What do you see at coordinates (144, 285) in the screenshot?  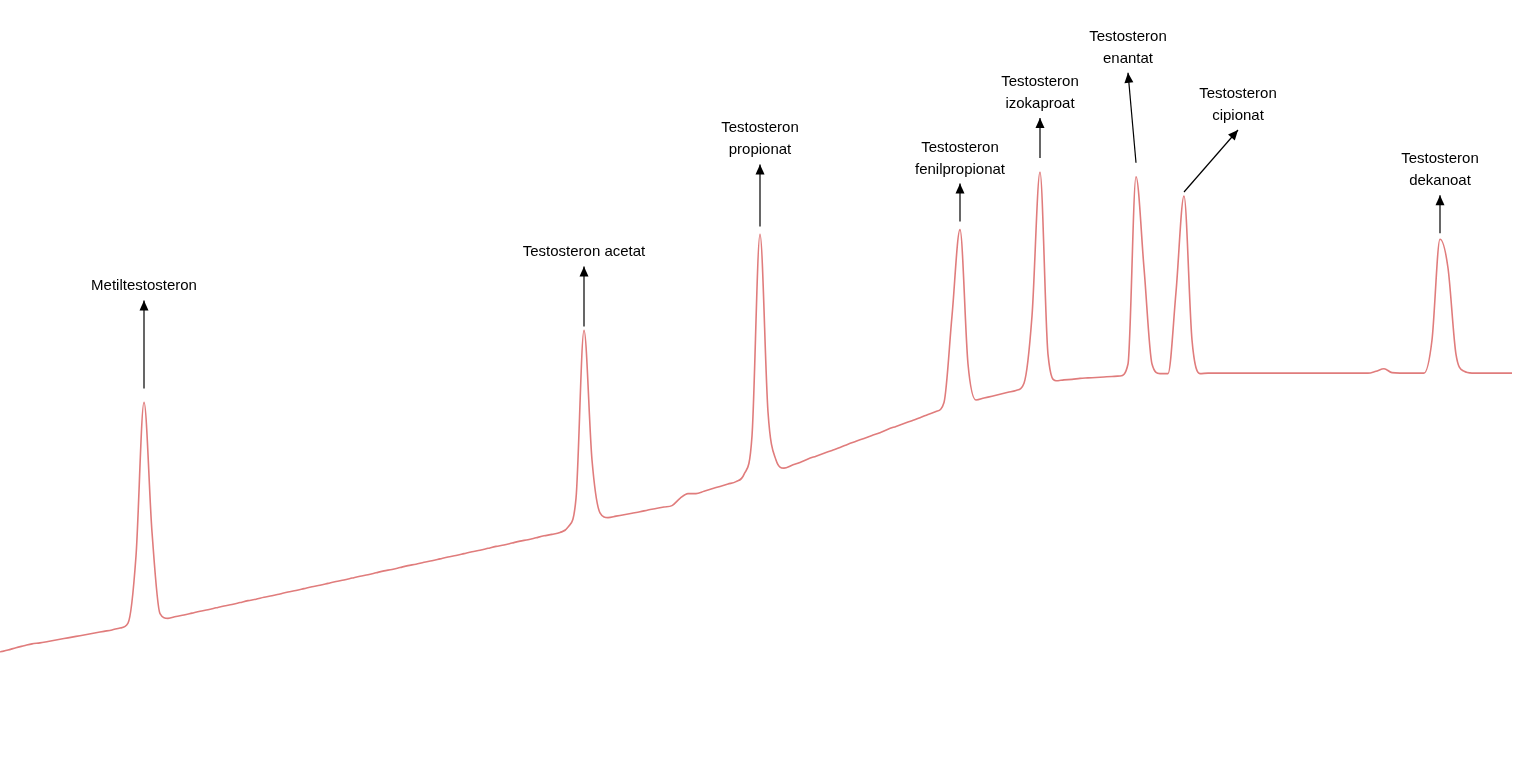 I see `annotation: Metiltestosteron` at bounding box center [144, 285].